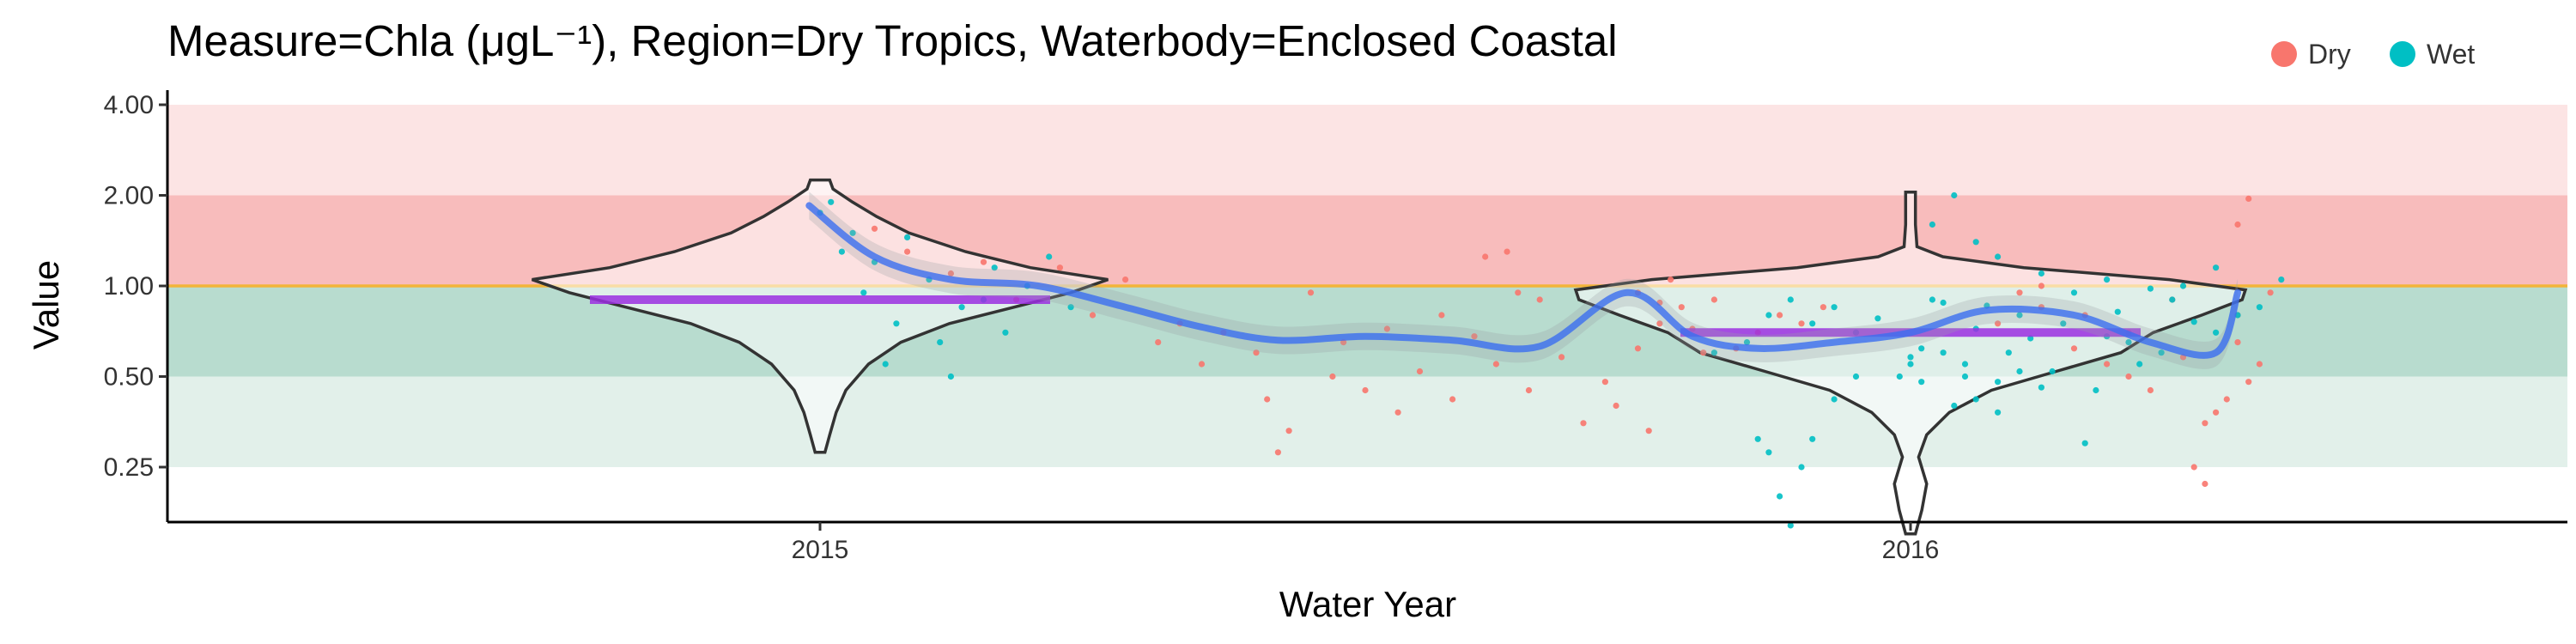 The image size is (2576, 644). What do you see at coordinates (129, 105) in the screenshot?
I see `y-tick-label-4: 4.00` at bounding box center [129, 105].